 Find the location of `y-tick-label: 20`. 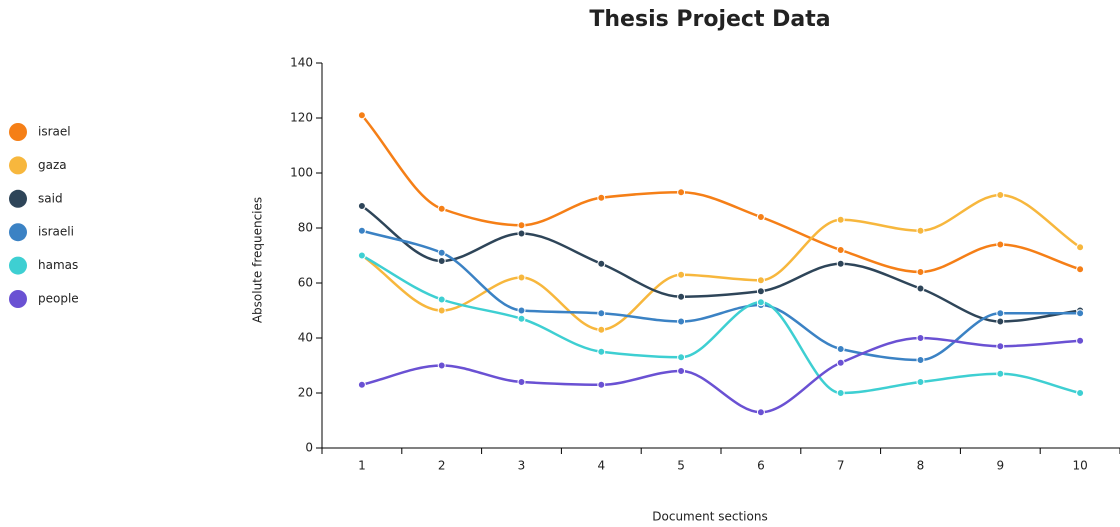

y-tick-label: 20 is located at coordinates (305, 393).